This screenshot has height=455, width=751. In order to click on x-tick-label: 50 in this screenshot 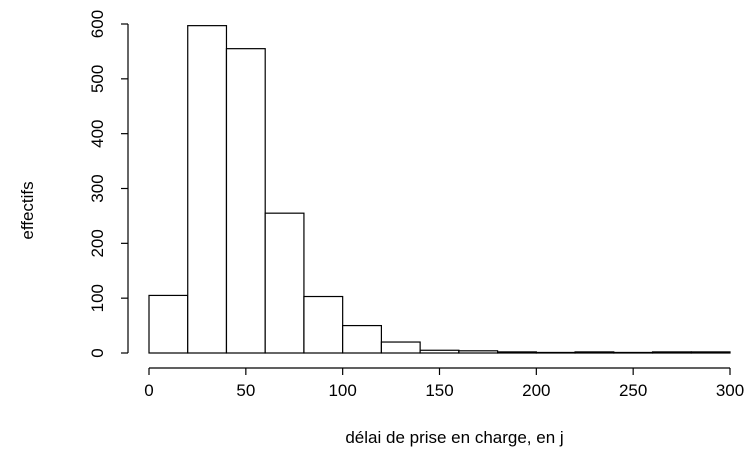, I will do `click(245, 390)`.